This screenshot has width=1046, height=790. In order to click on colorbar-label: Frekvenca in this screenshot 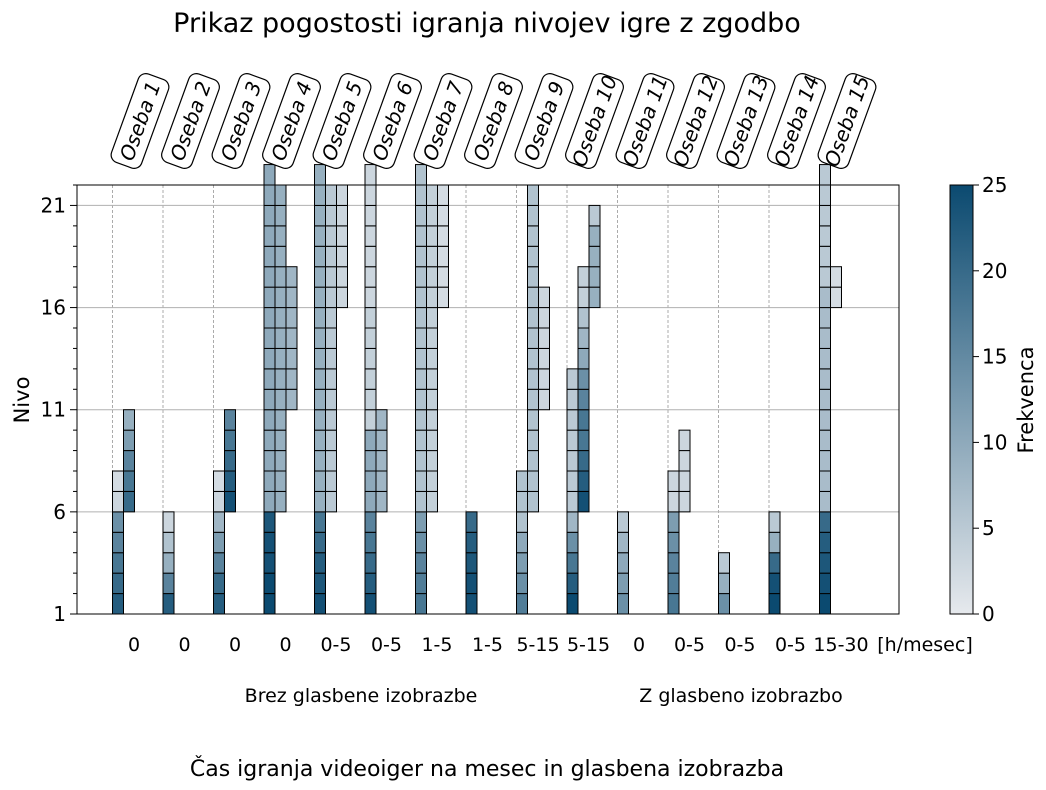, I will do `click(1026, 400)`.